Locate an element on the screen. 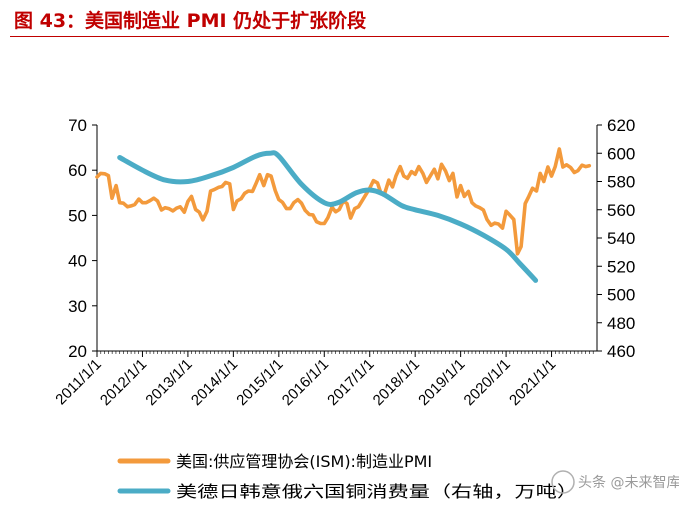  x-tick-label: 2019/1/1 is located at coordinates (441, 382).